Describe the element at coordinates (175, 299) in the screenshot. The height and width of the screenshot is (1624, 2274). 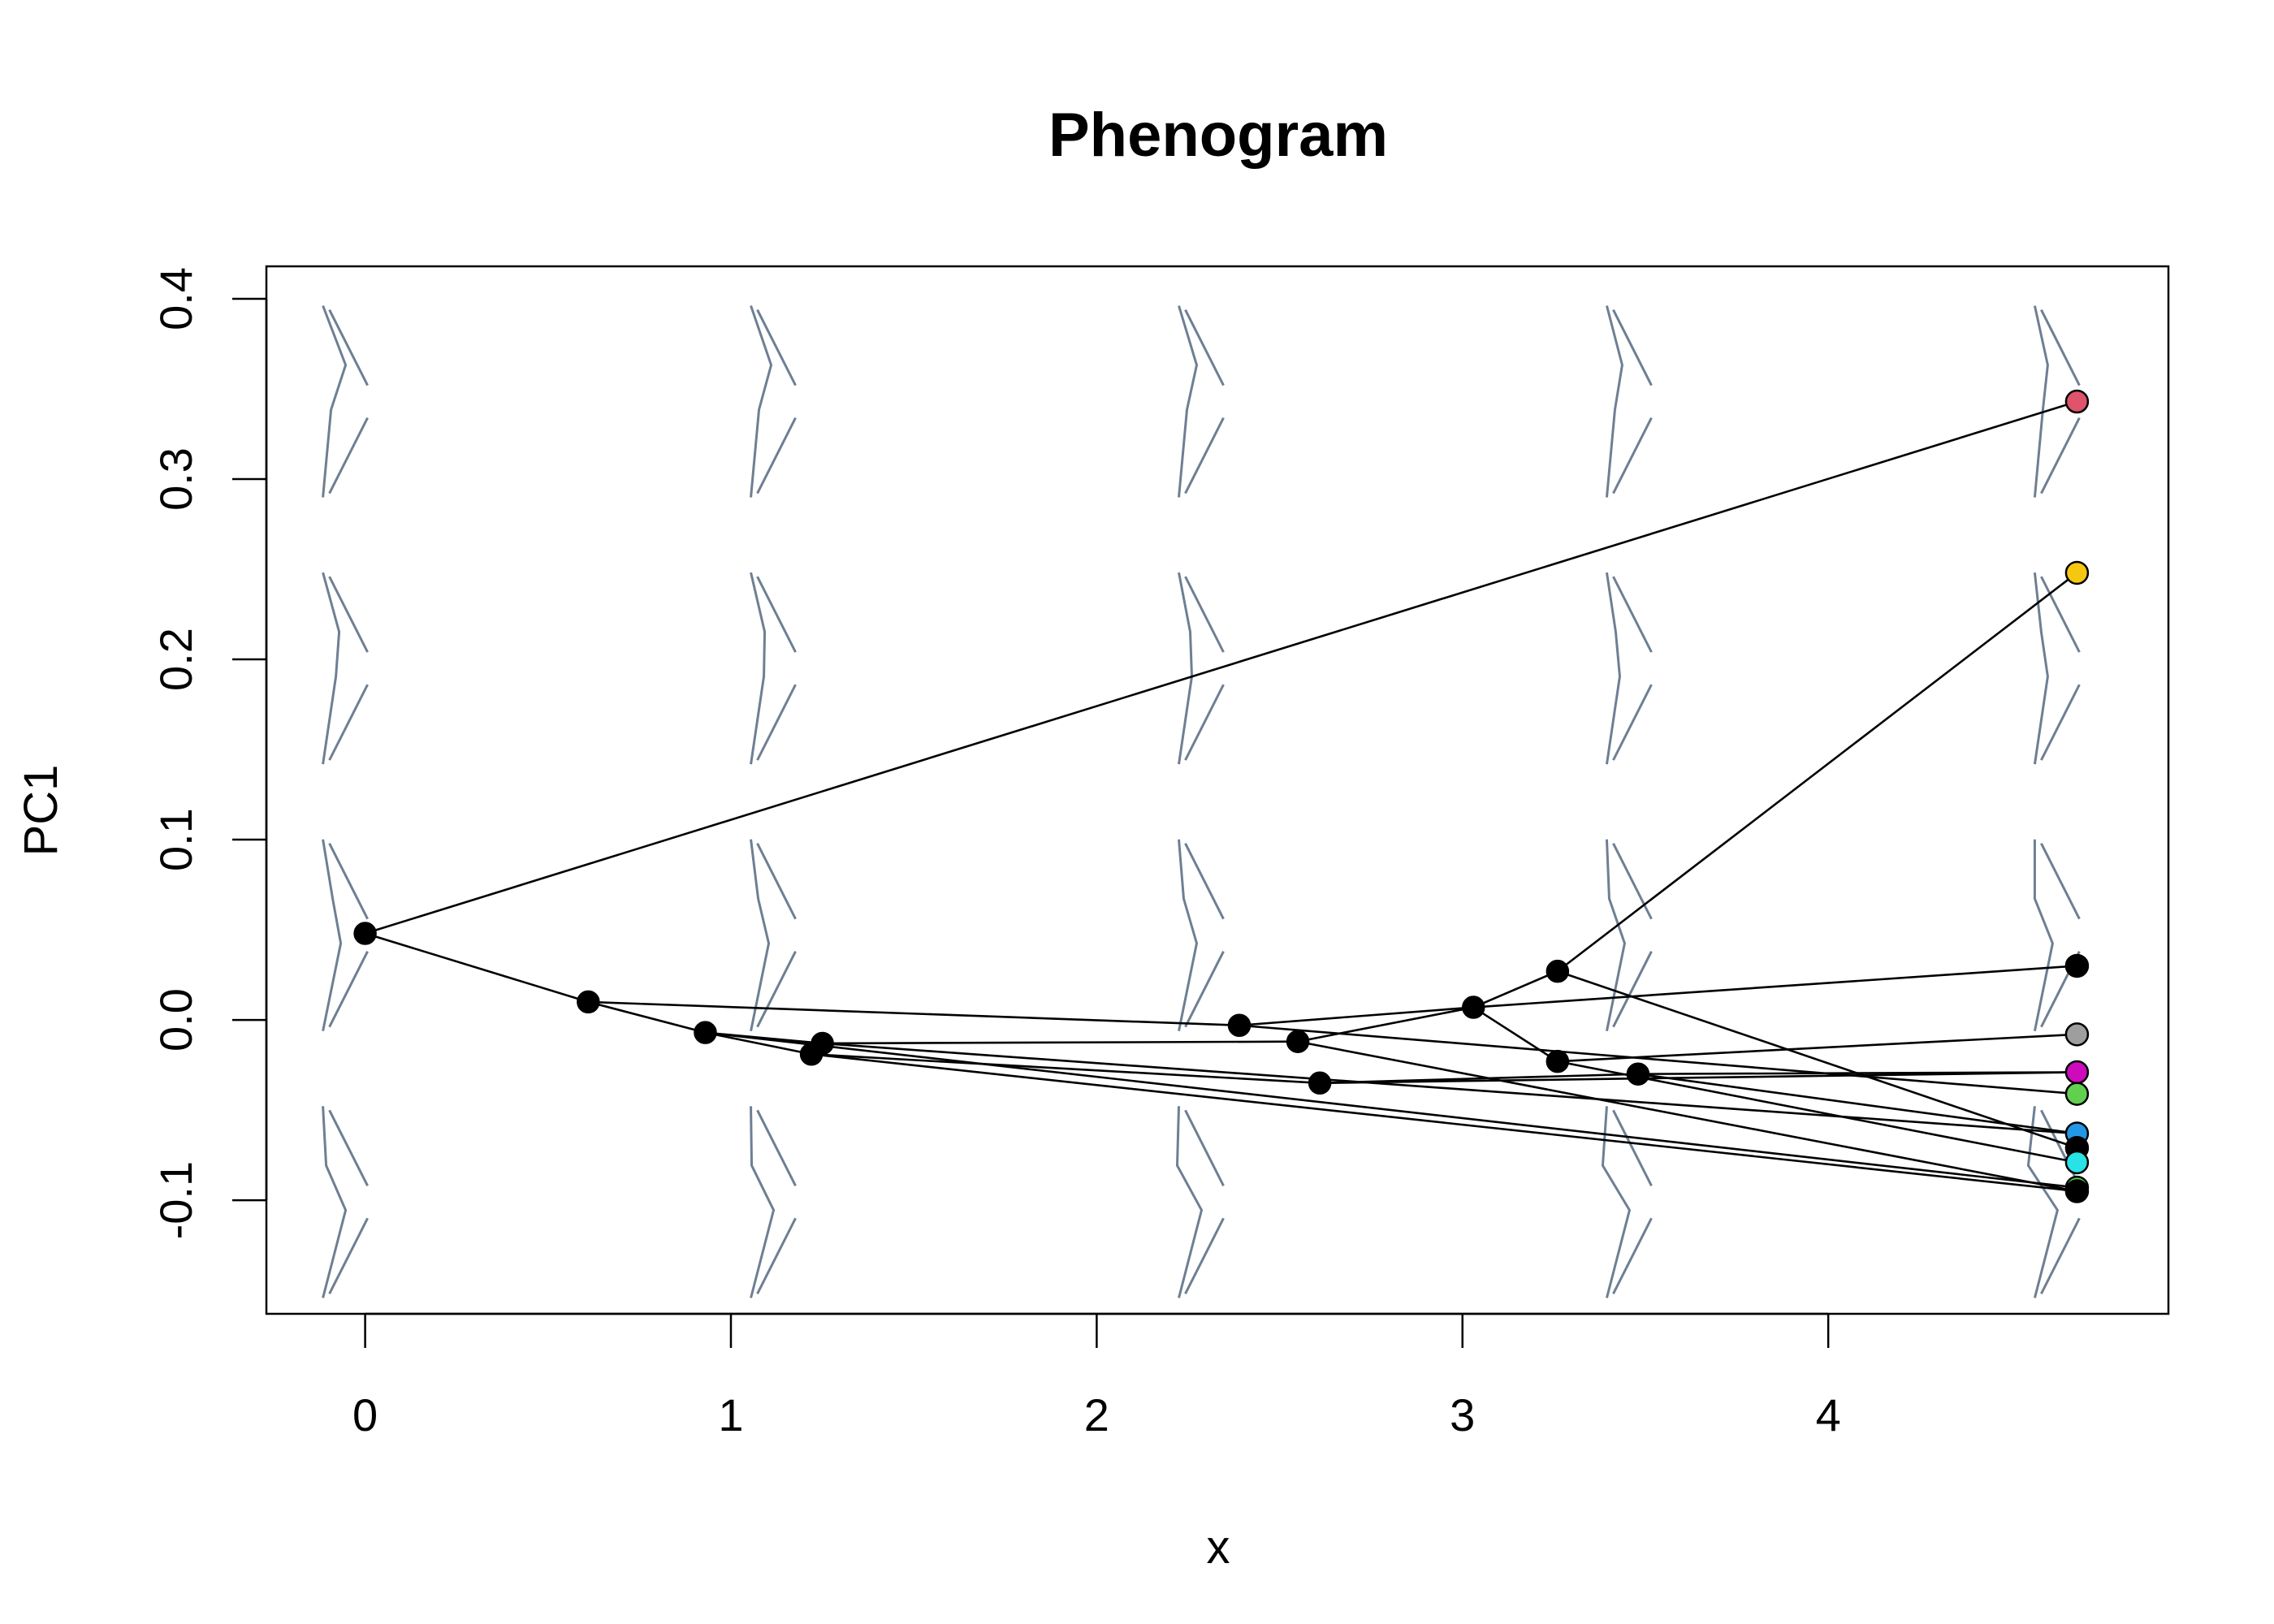
I see `y-tick-label: 0.4` at that location.